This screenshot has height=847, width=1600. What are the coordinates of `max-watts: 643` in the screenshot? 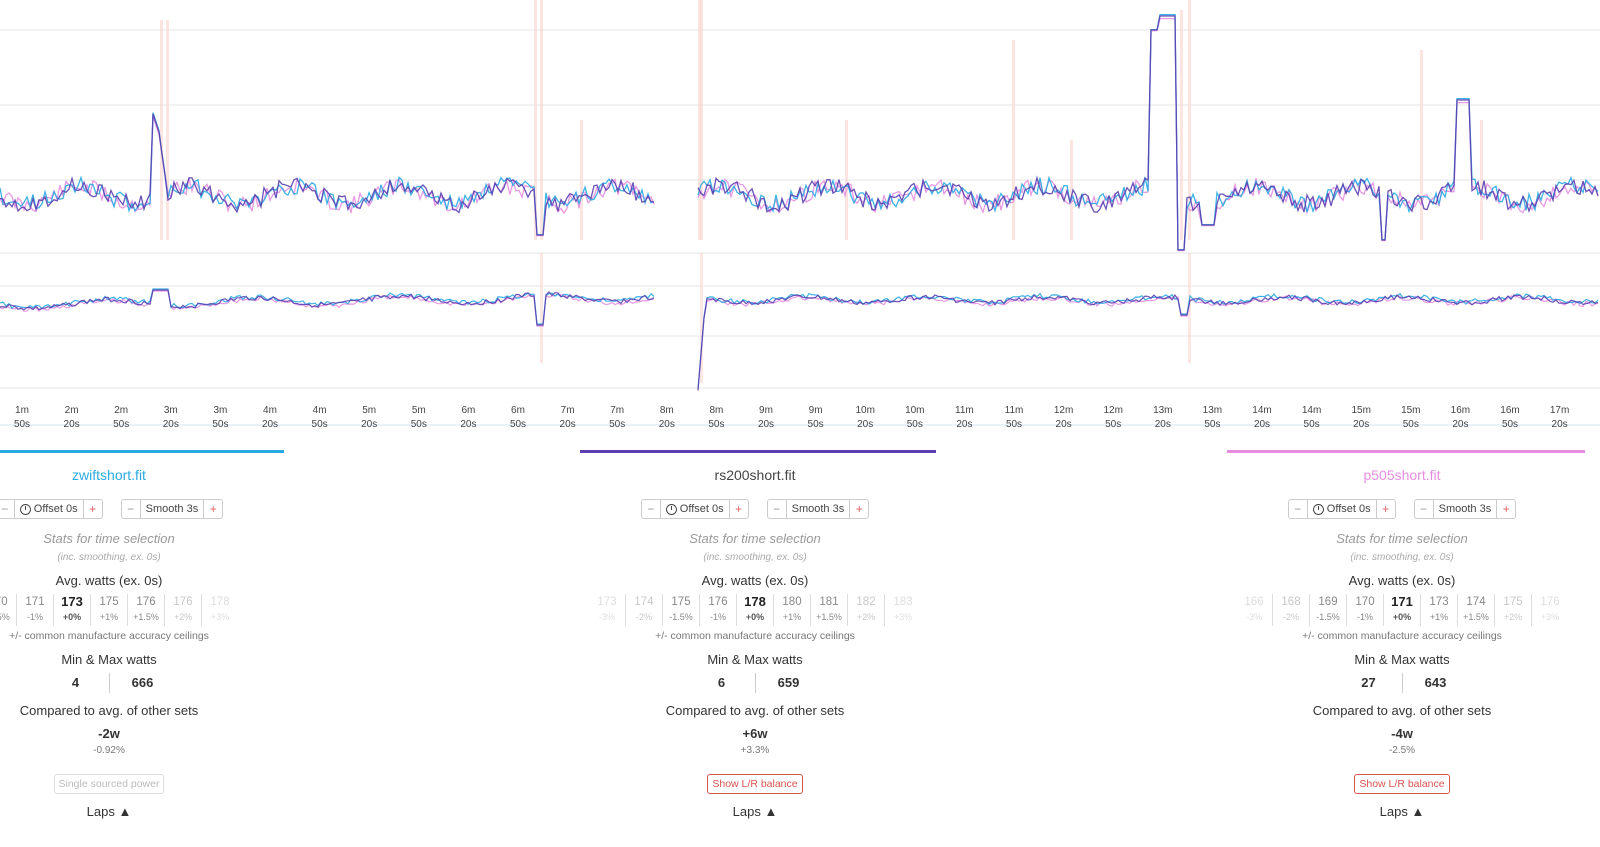 It's located at (1435, 682).